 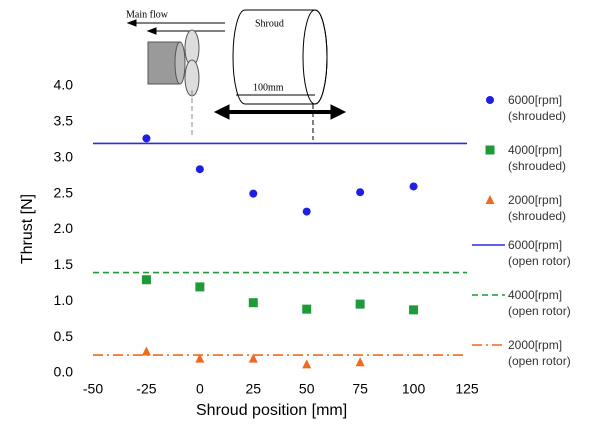 What do you see at coordinates (27, 229) in the screenshot?
I see `y-axis-label: Thrust [N]` at bounding box center [27, 229].